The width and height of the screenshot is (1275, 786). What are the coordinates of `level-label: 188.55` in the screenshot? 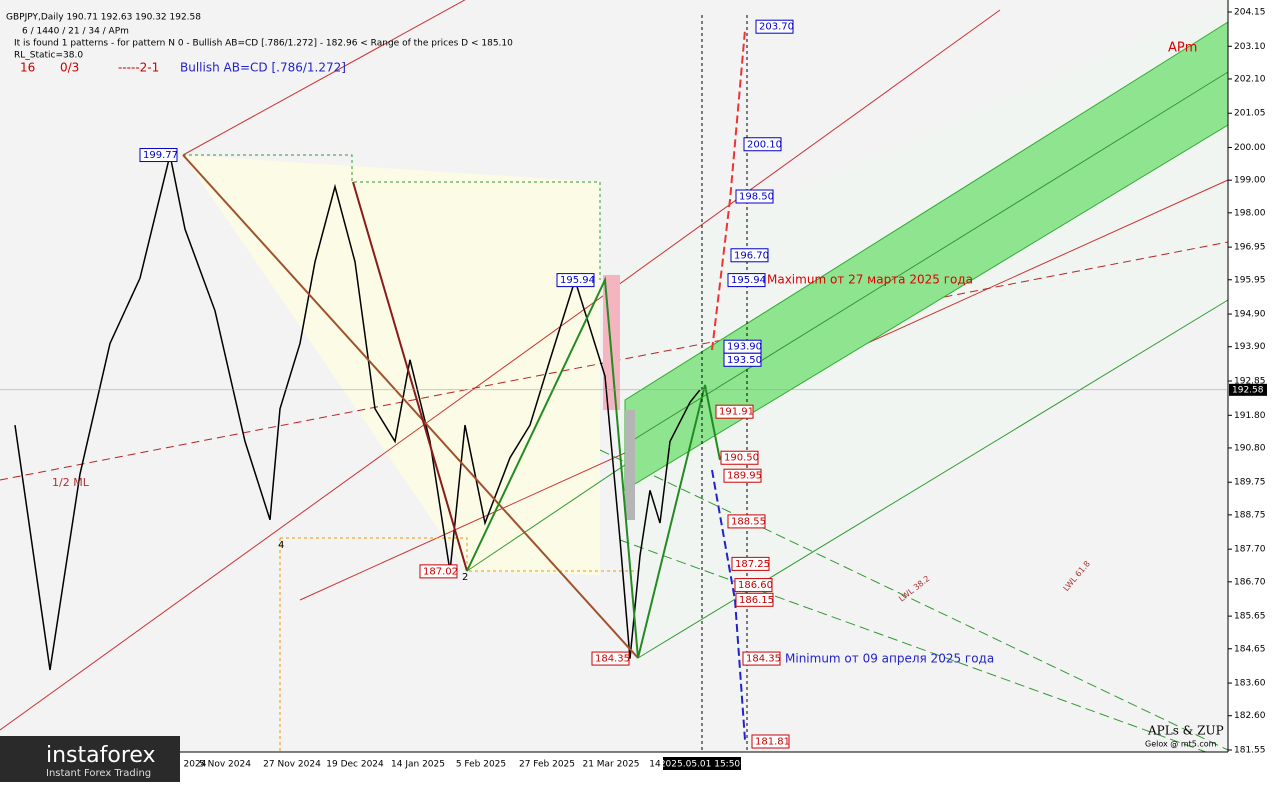 It's located at (748, 521).